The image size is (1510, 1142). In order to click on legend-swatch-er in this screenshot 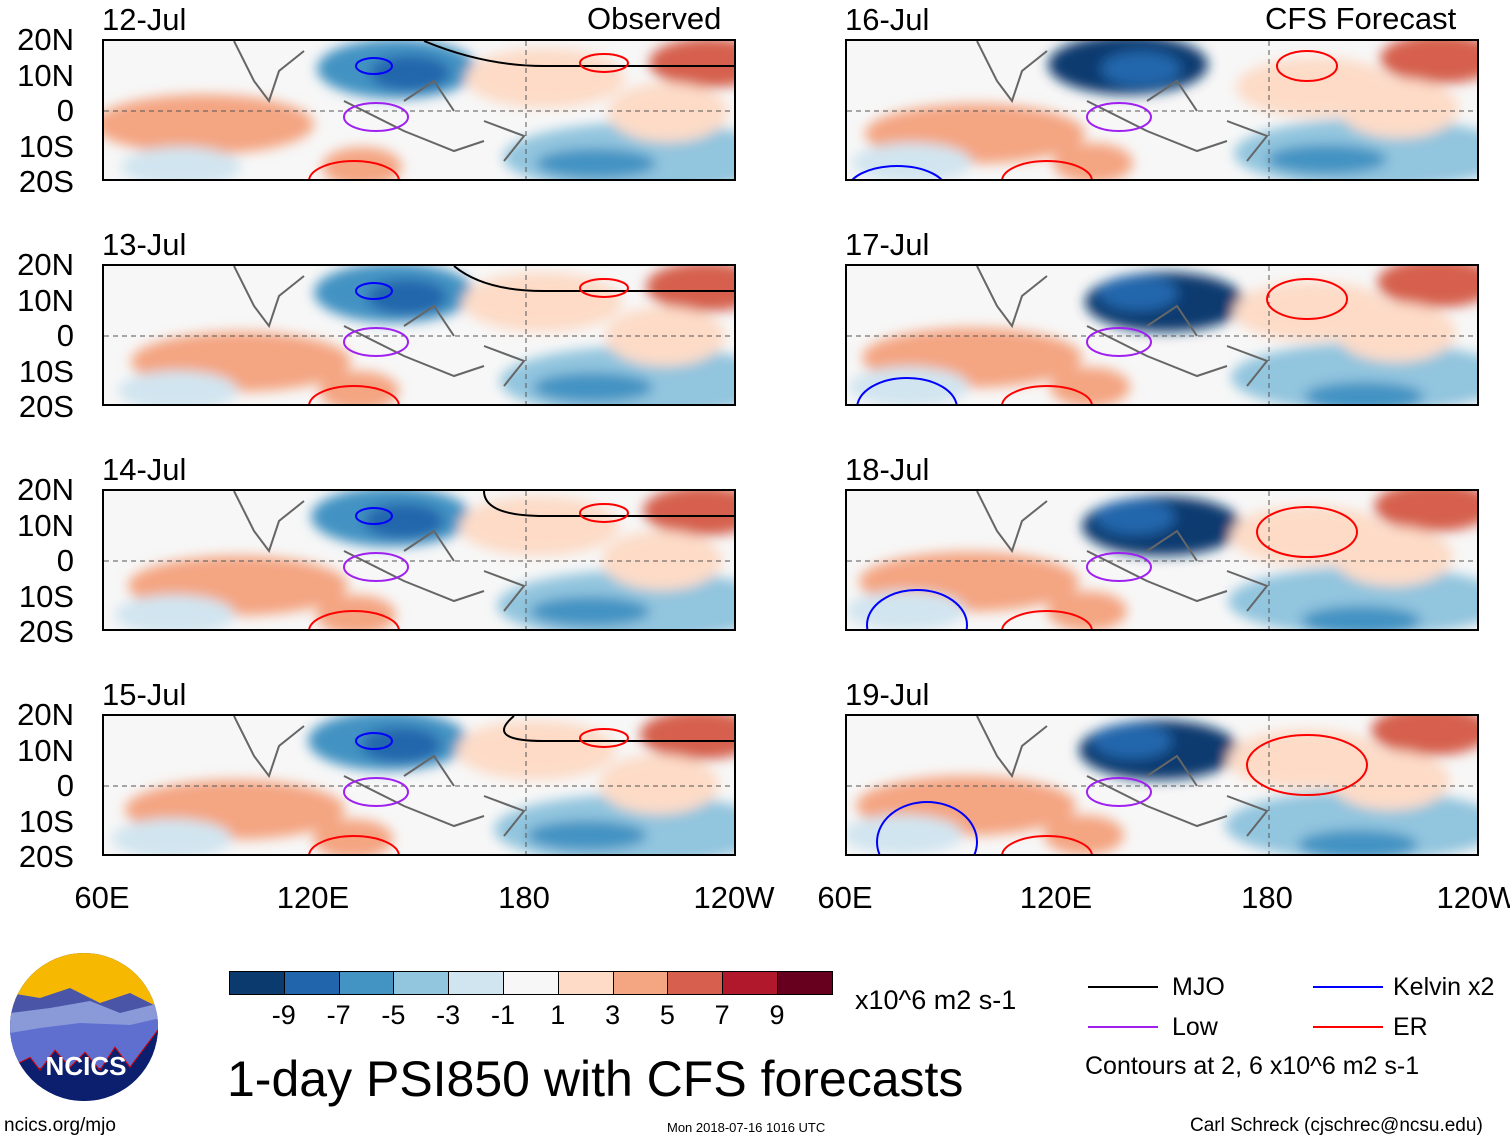, I will do `click(1348, 1027)`.